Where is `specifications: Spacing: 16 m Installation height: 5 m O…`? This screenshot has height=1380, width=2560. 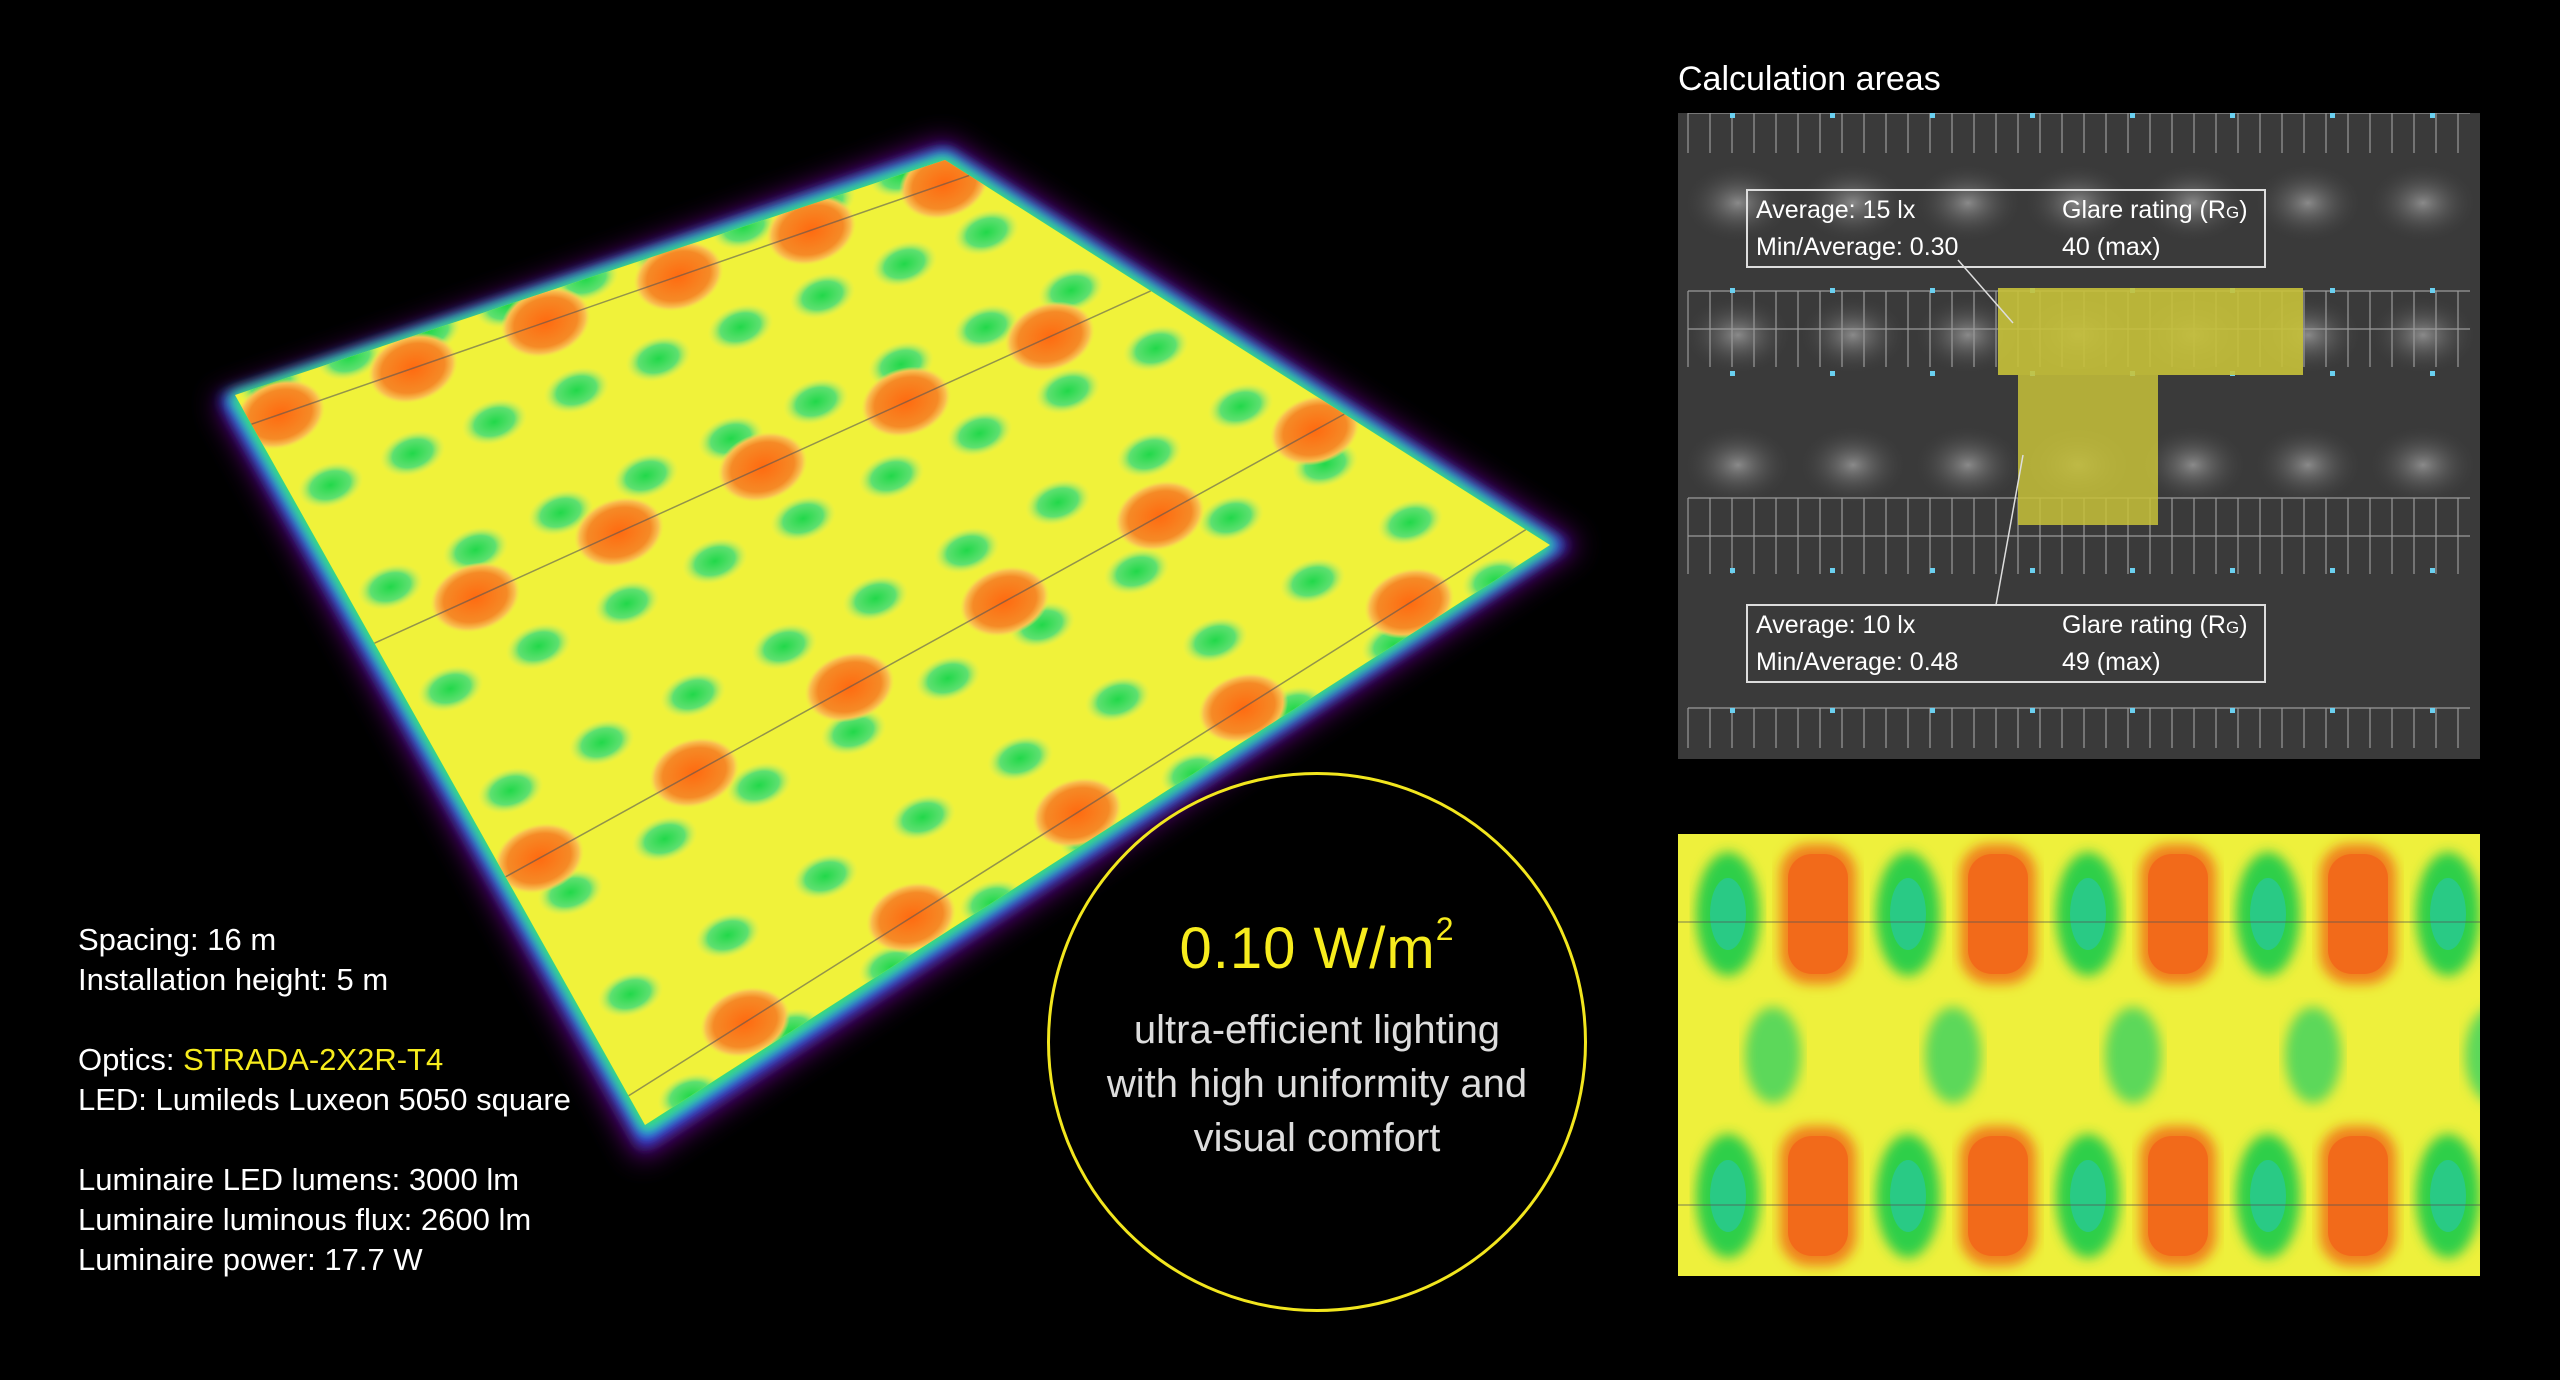
specifications: Spacing: 16 m Installation height: 5 m O… is located at coordinates (324, 1100).